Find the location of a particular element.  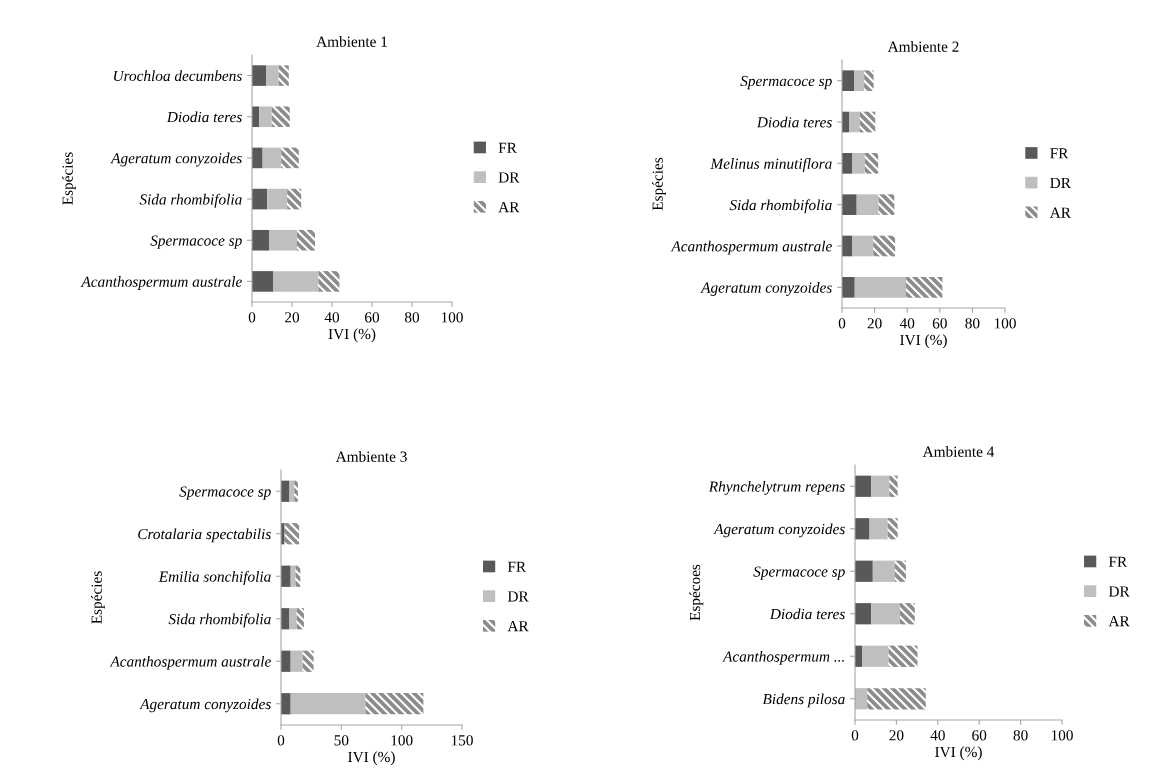

chart-title: Ambiente 2 is located at coordinates (923, 46).